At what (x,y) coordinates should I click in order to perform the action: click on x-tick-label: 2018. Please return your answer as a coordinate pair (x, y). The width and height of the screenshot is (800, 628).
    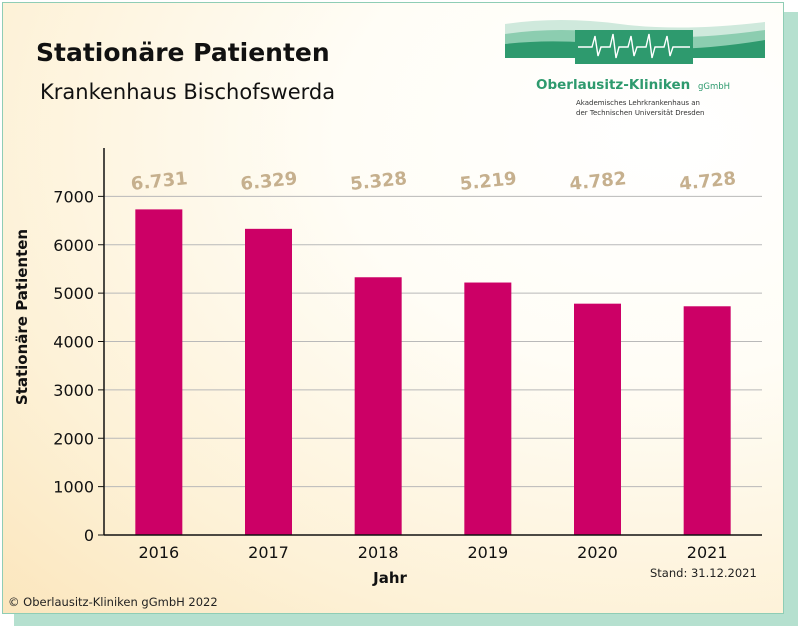
    Looking at the image, I should click on (378, 552).